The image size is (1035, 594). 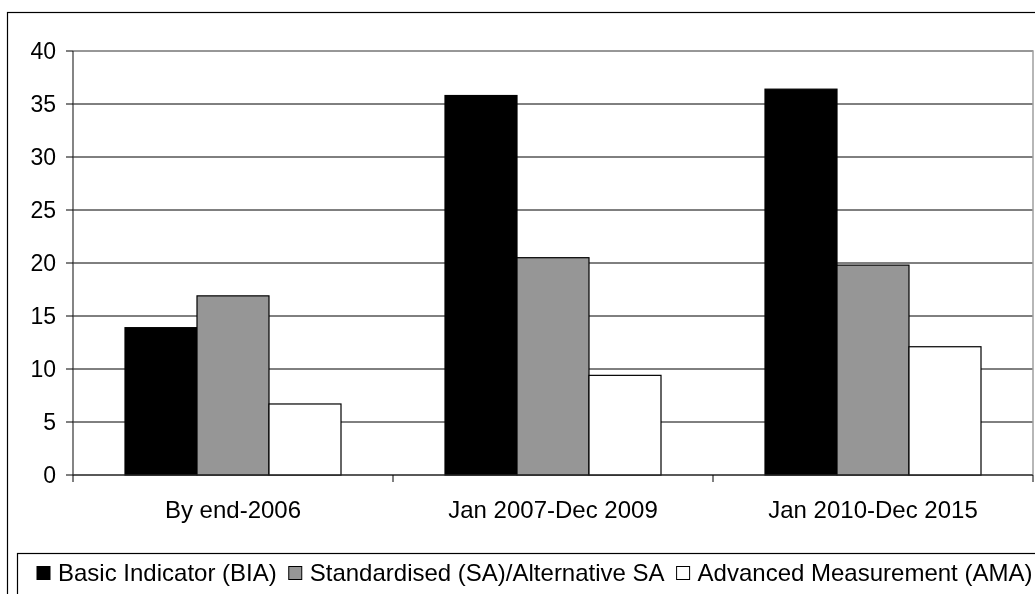 What do you see at coordinates (43, 316) in the screenshot?
I see `y-tick-label: 15` at bounding box center [43, 316].